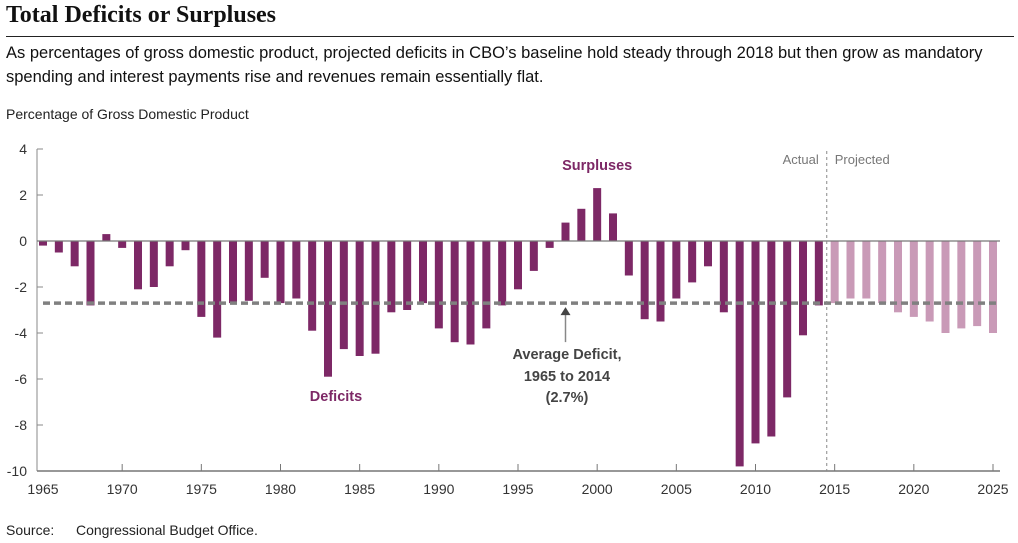 The height and width of the screenshot is (543, 1018). Describe the element at coordinates (992, 489) in the screenshot. I see `x-tick-label: 2025` at that location.